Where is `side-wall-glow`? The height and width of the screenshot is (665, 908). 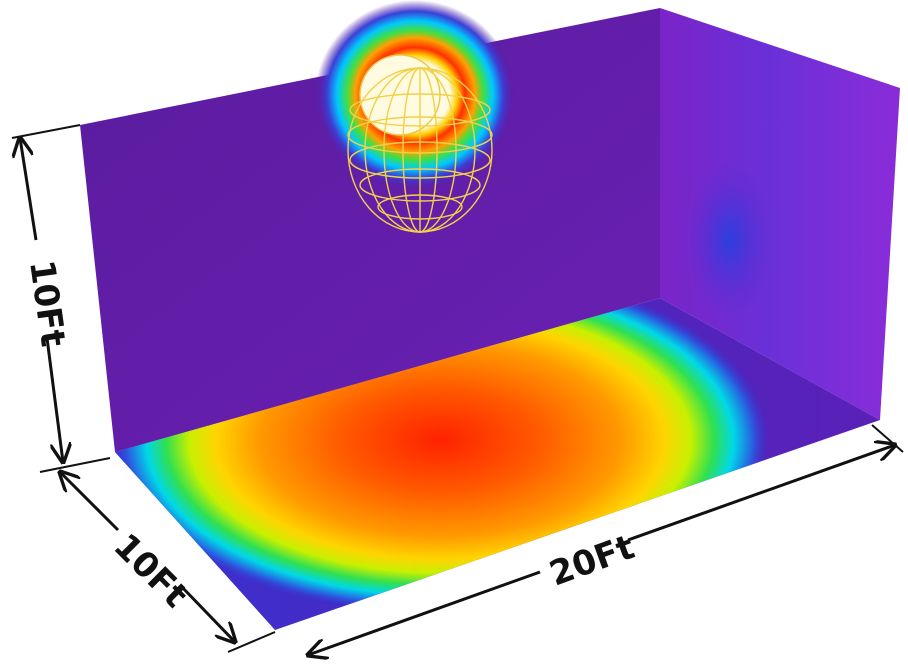 side-wall-glow is located at coordinates (730, 240).